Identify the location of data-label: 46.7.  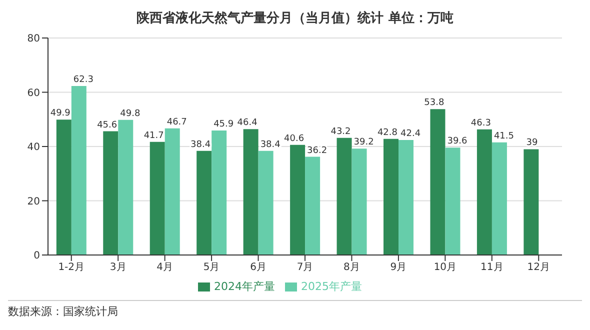
(176, 122).